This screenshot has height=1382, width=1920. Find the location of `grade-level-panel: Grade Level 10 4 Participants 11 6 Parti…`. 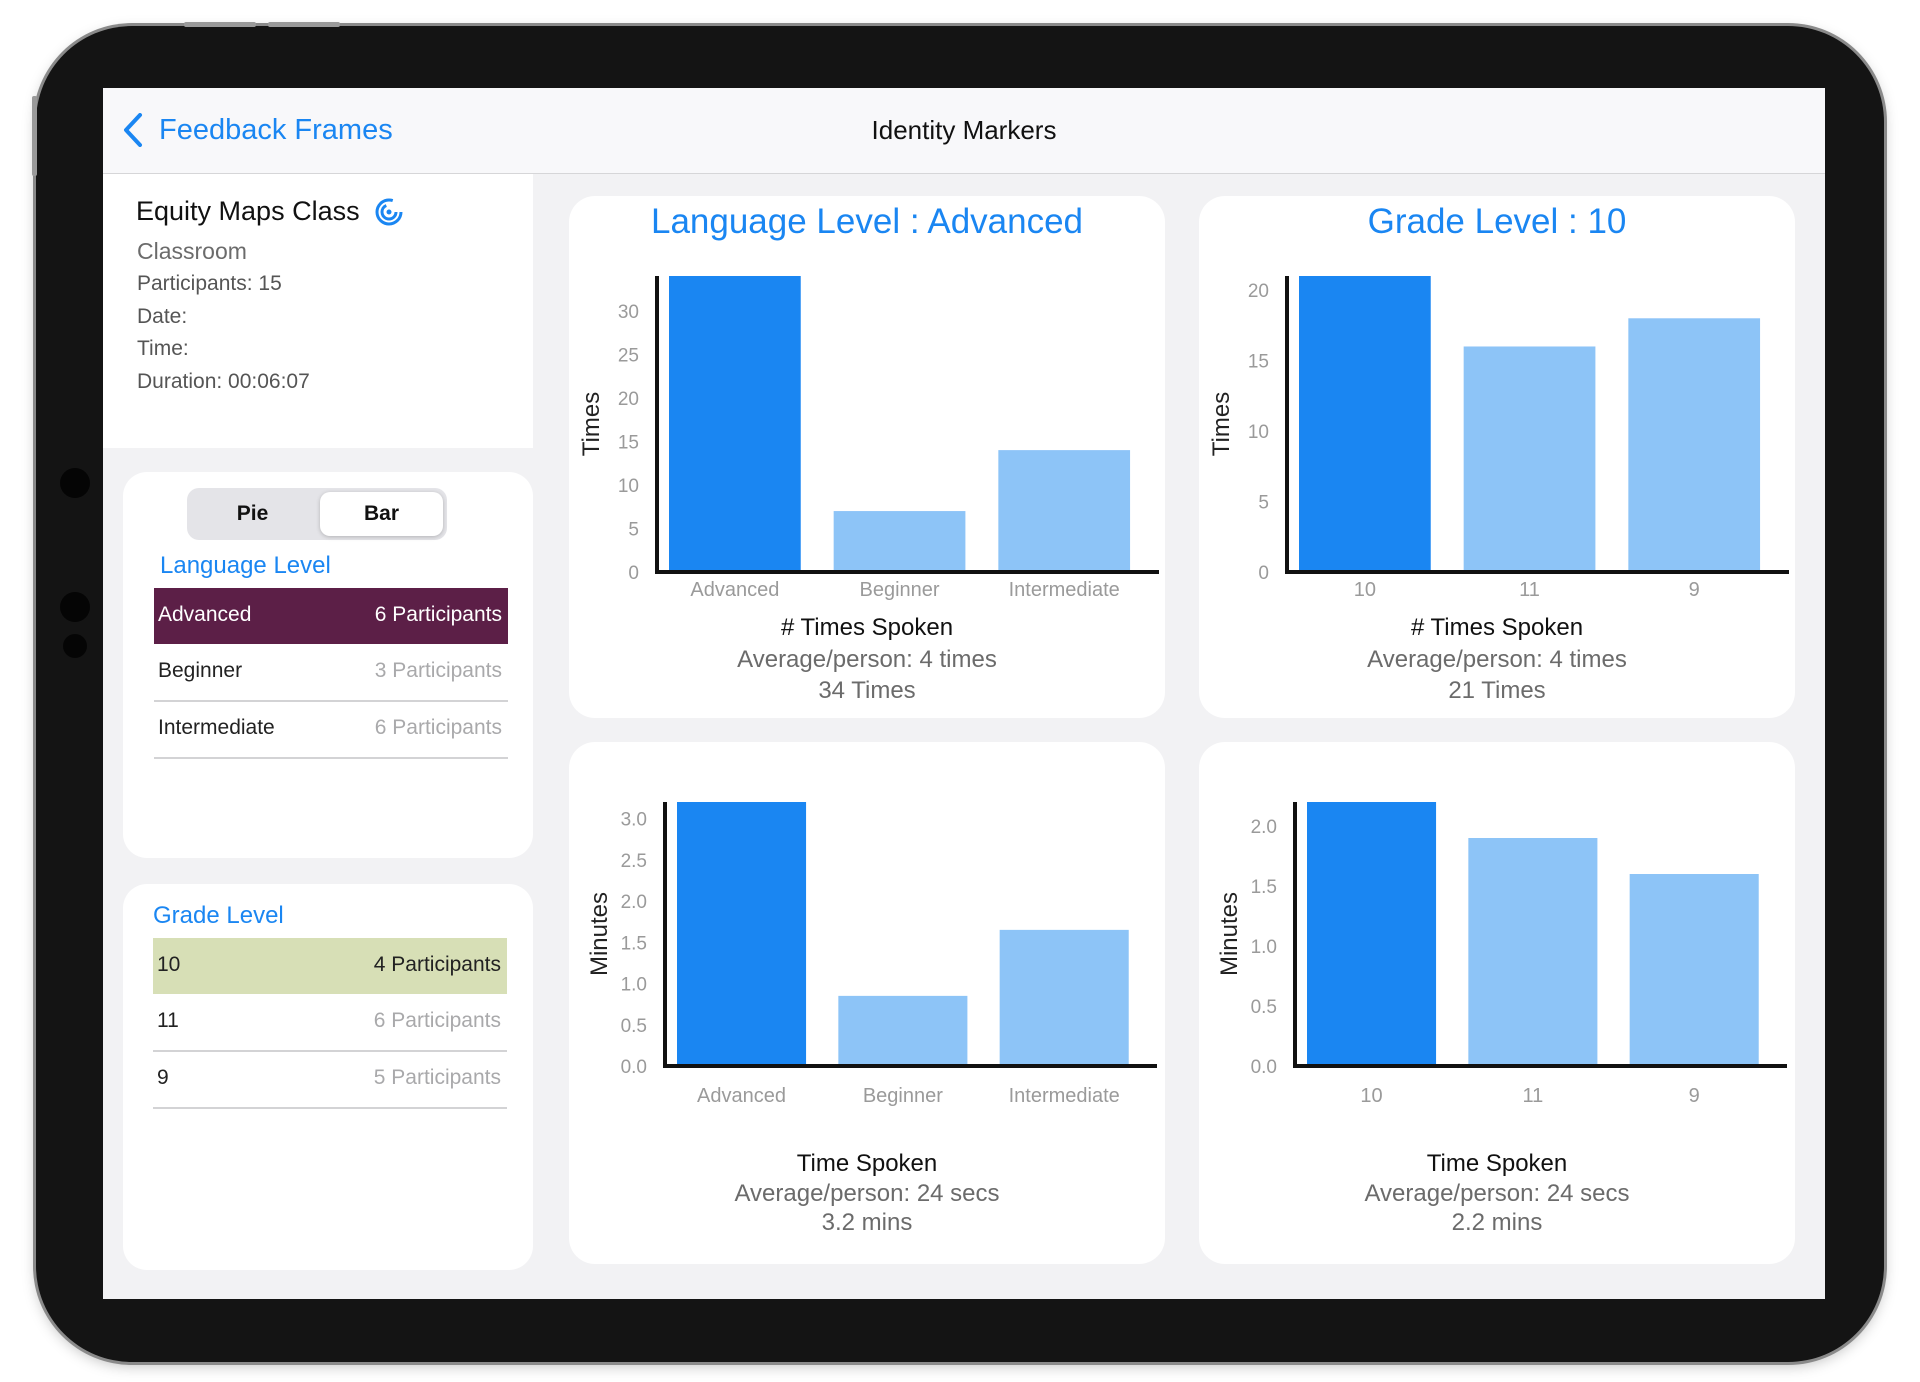

grade-level-panel: Grade Level 10 4 Participants 11 6 Parti… is located at coordinates (328, 1077).